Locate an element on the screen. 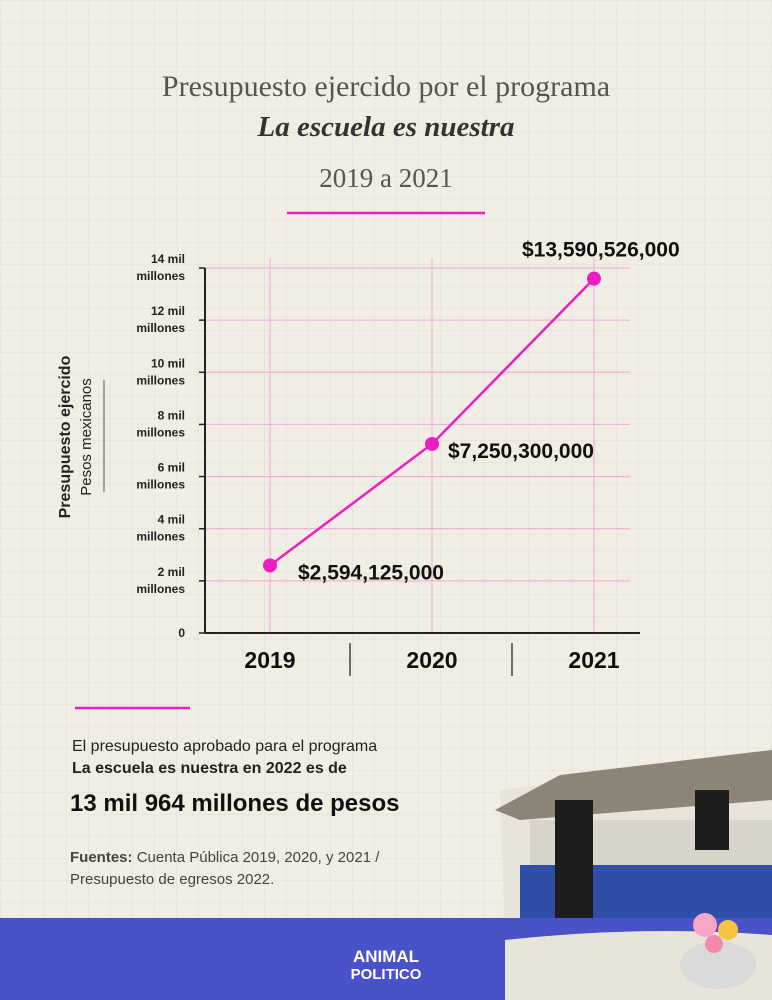 The height and width of the screenshot is (1000, 772). x-tick-label: 2019 is located at coordinates (269, 660).